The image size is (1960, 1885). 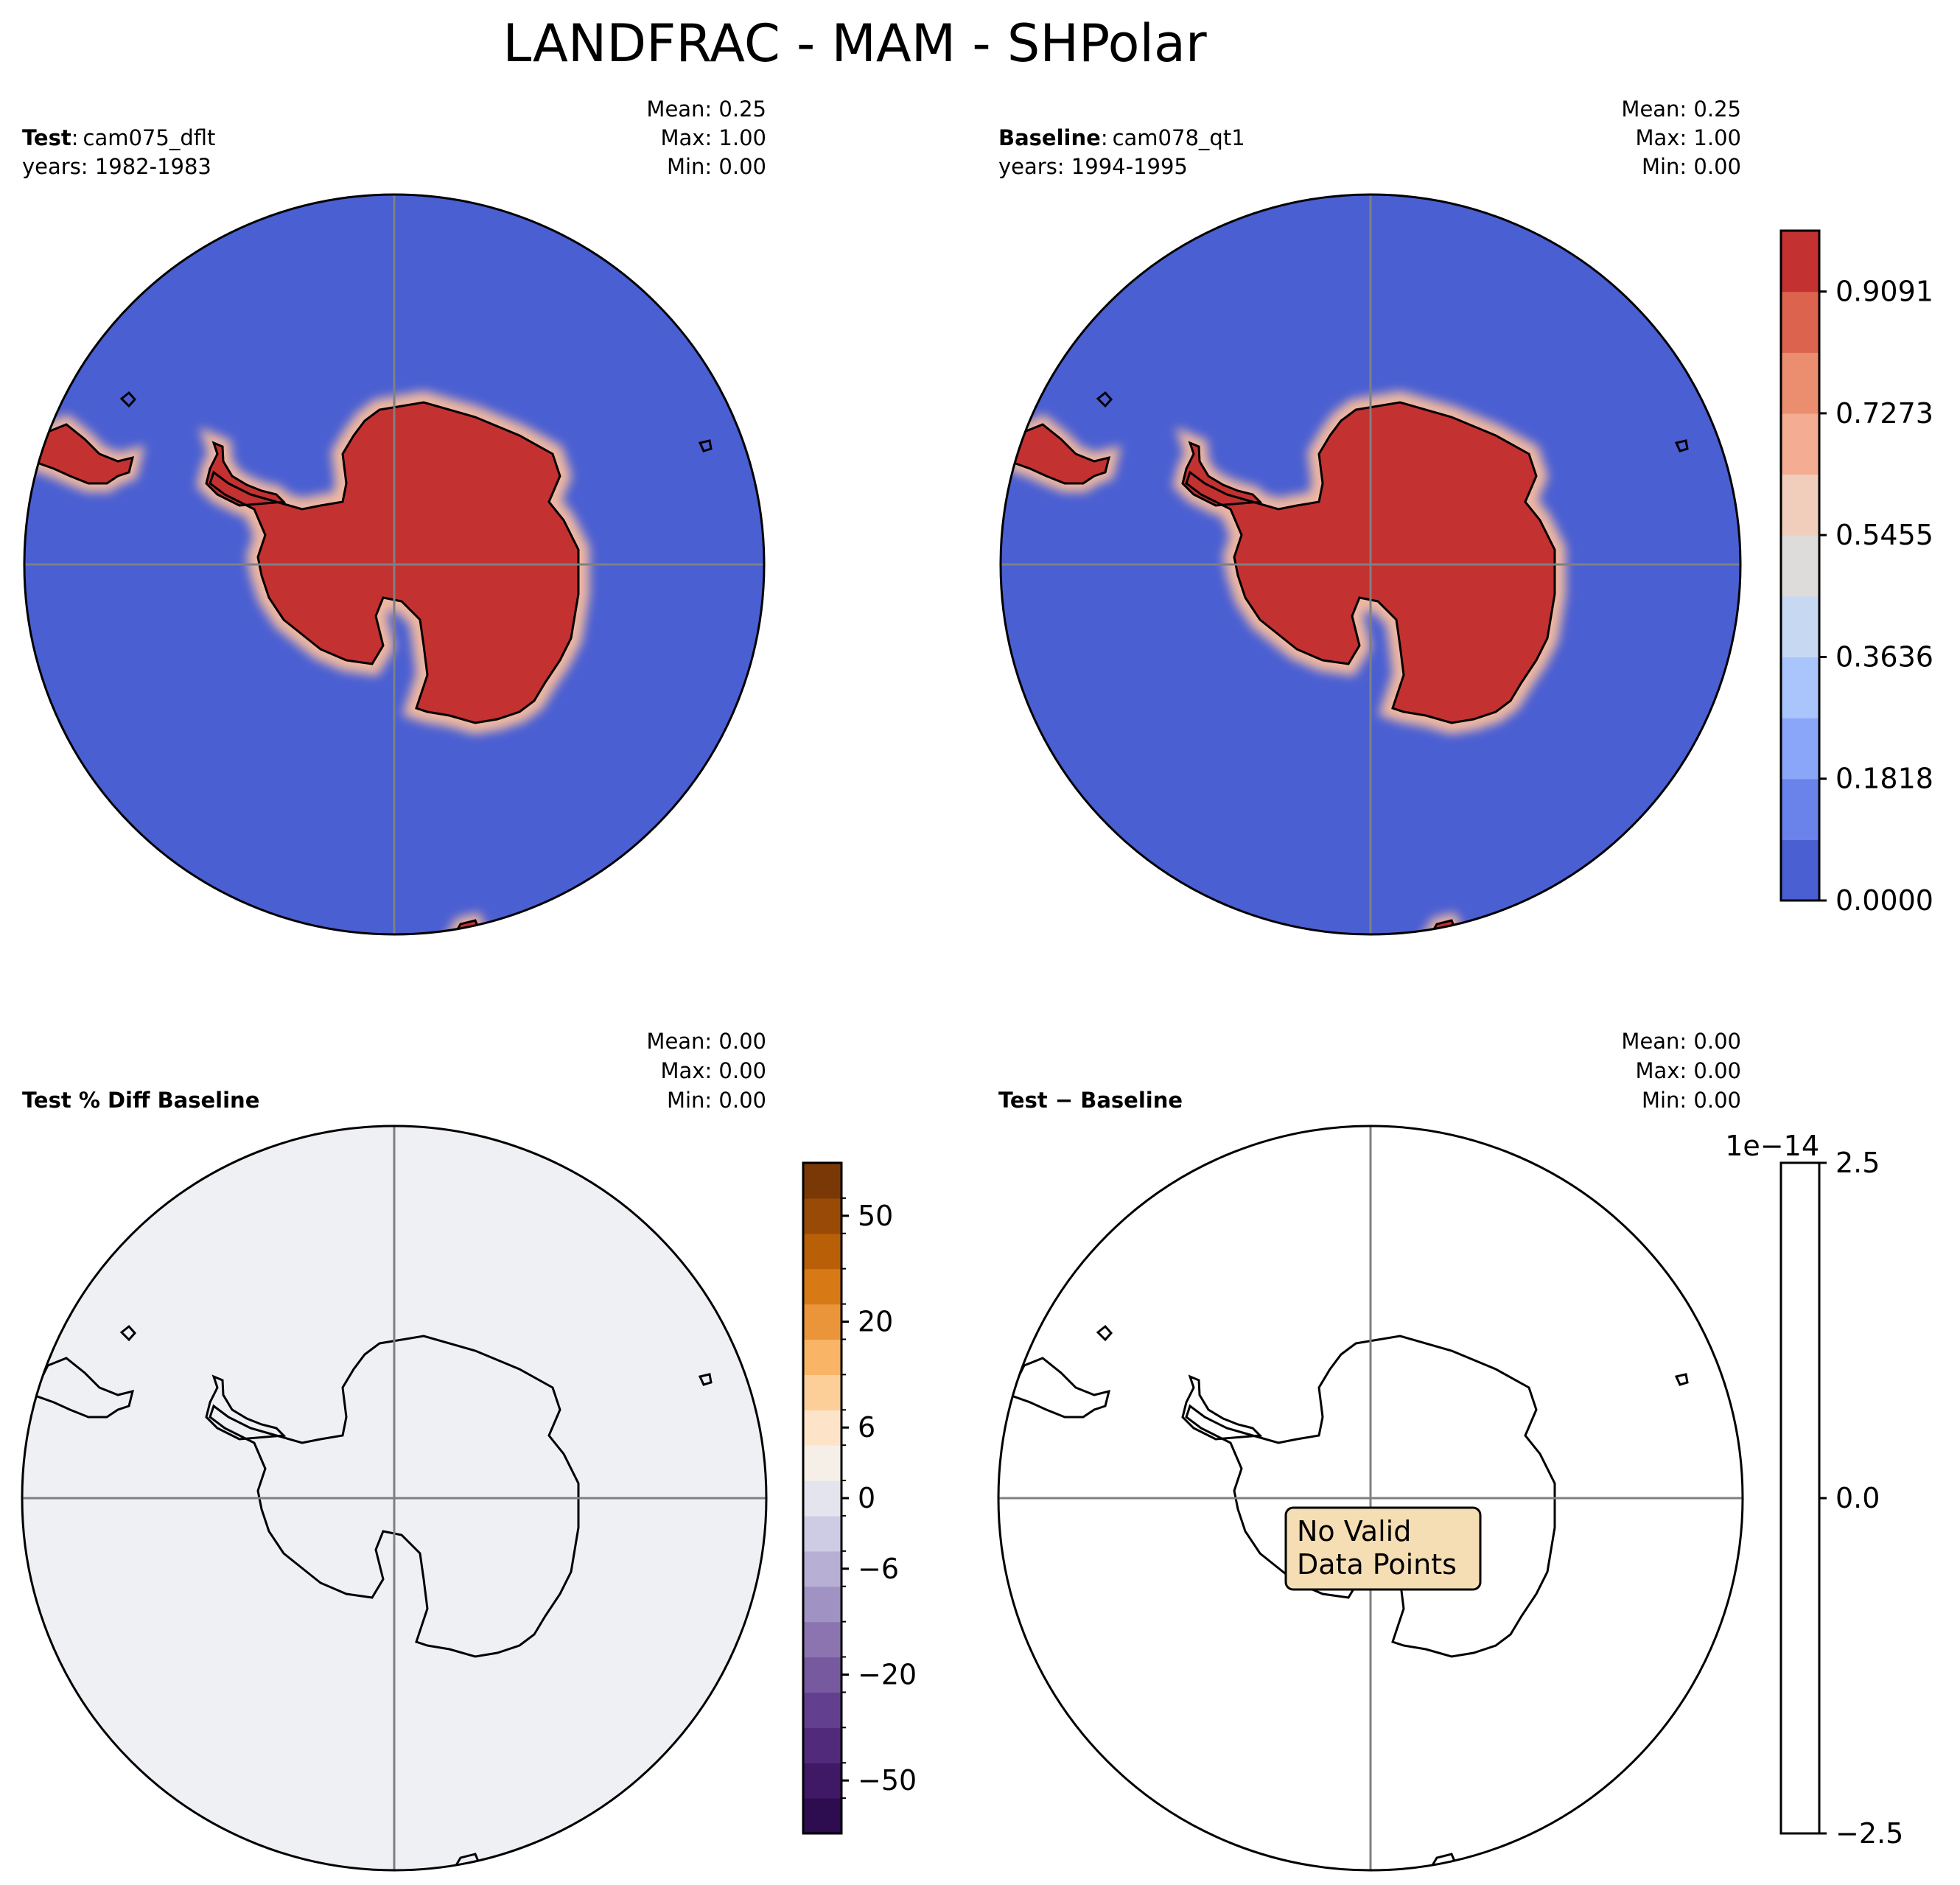 What do you see at coordinates (1090, 1100) in the screenshot?
I see `panel-diff-label: Test − Baseline` at bounding box center [1090, 1100].